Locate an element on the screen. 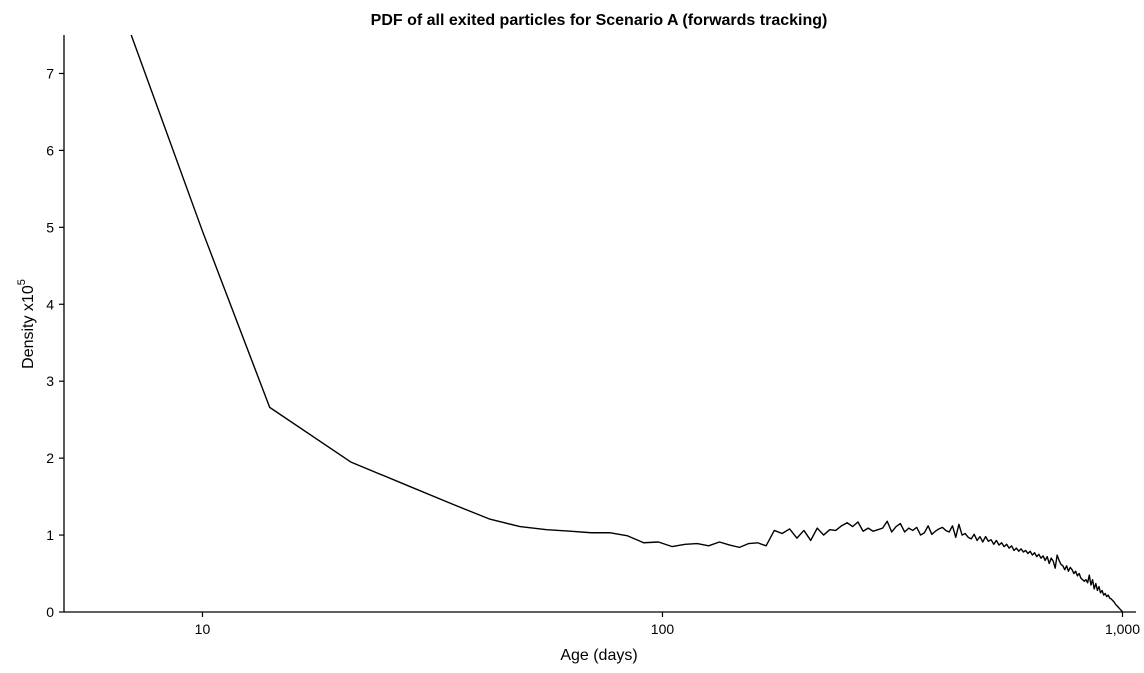 The image size is (1144, 673). y-axis-title-text: Density x10 is located at coordinates (28, 327).